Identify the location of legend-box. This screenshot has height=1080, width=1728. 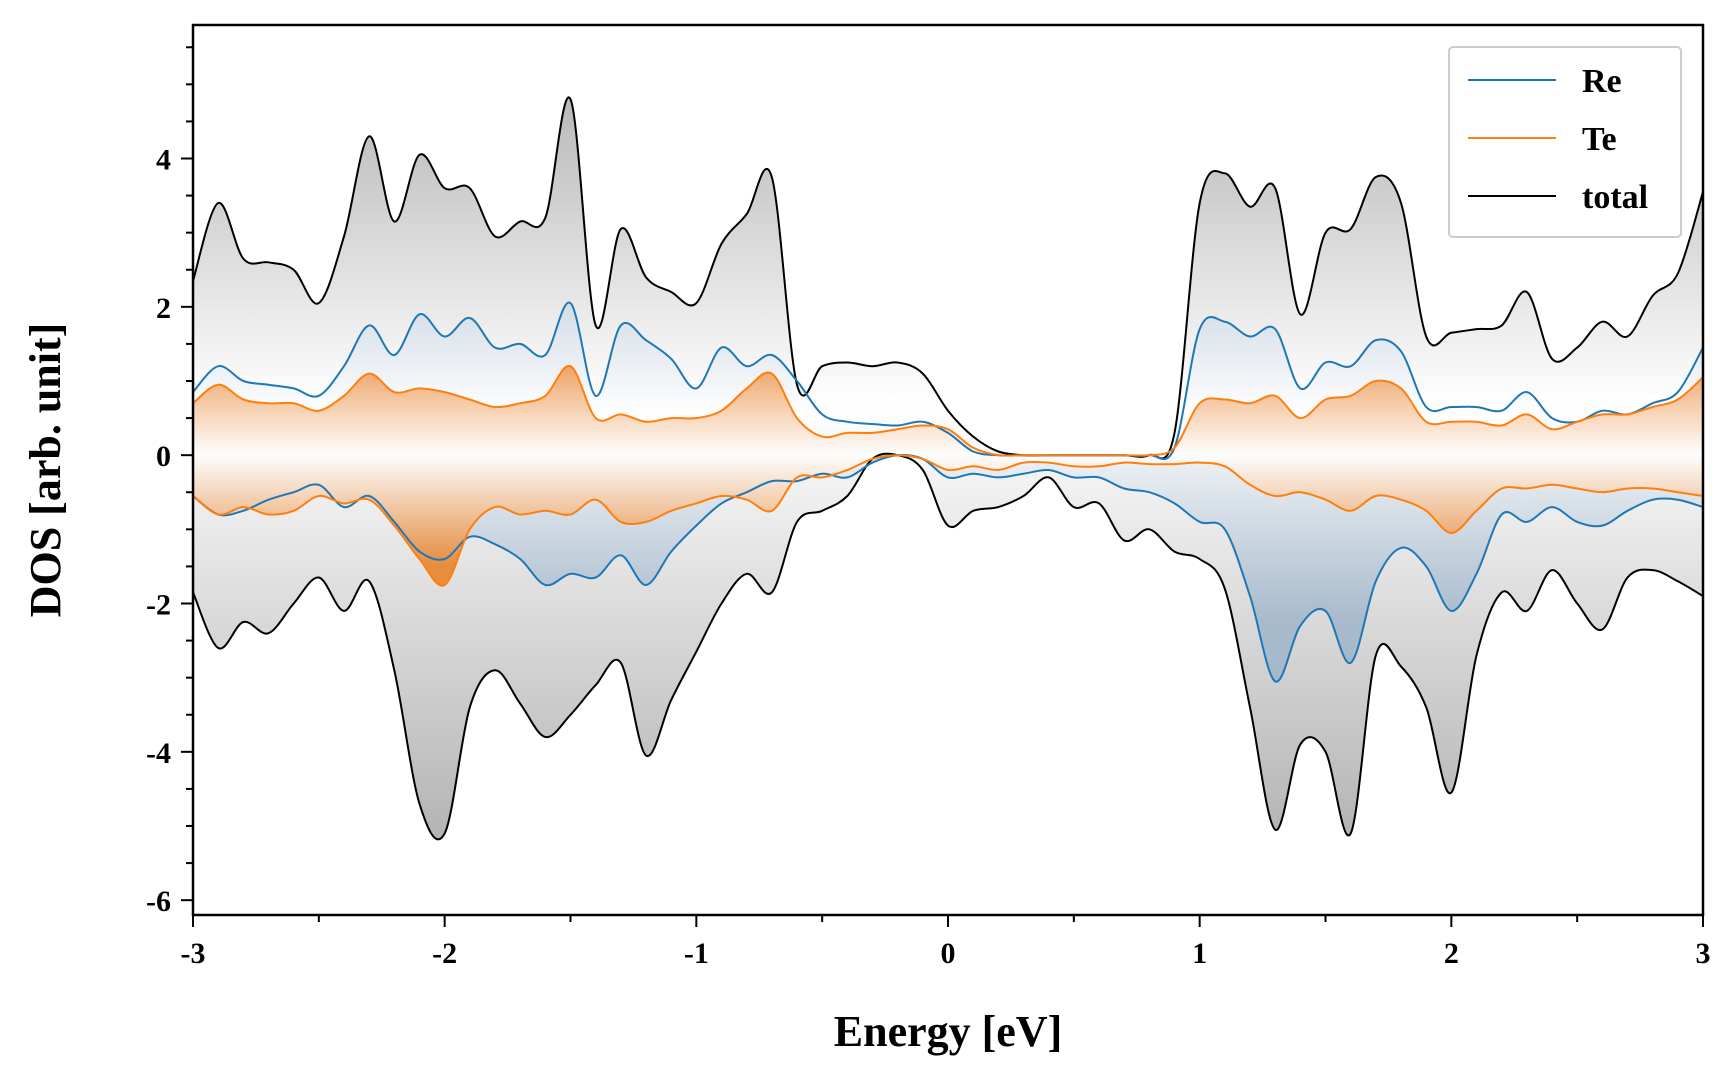
(1565, 142).